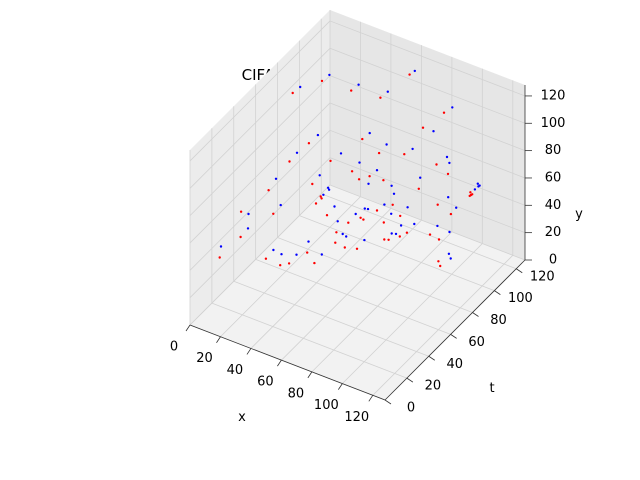  I want to click on t-axis-tick-label: 20, so click(433, 386).